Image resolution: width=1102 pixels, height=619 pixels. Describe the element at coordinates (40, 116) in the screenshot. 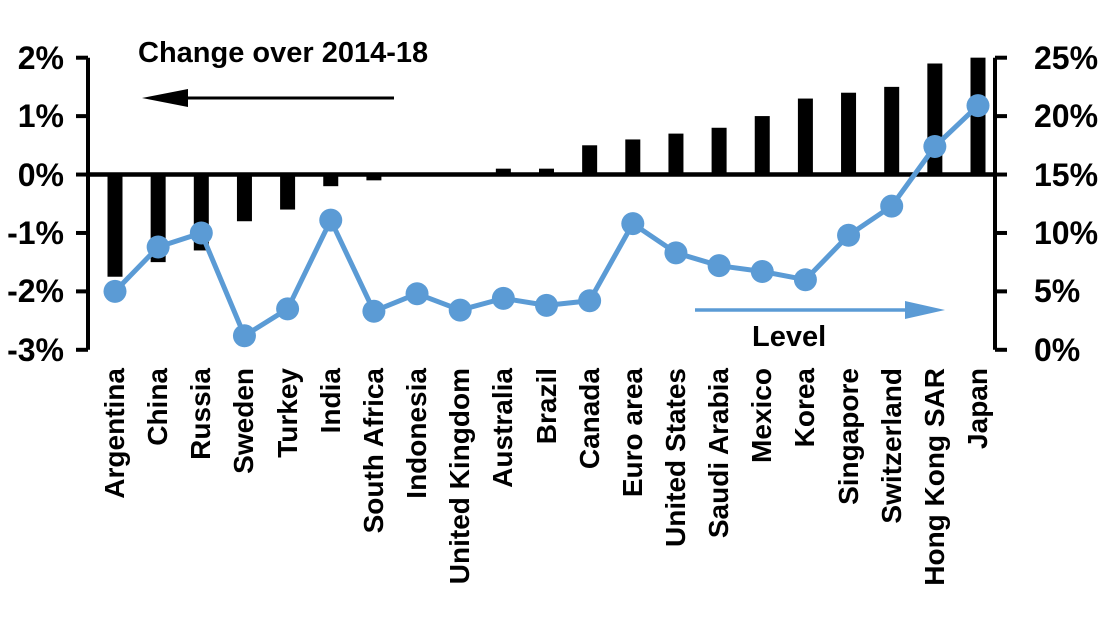

I see `y-axis-left-tick-label: 1%` at that location.